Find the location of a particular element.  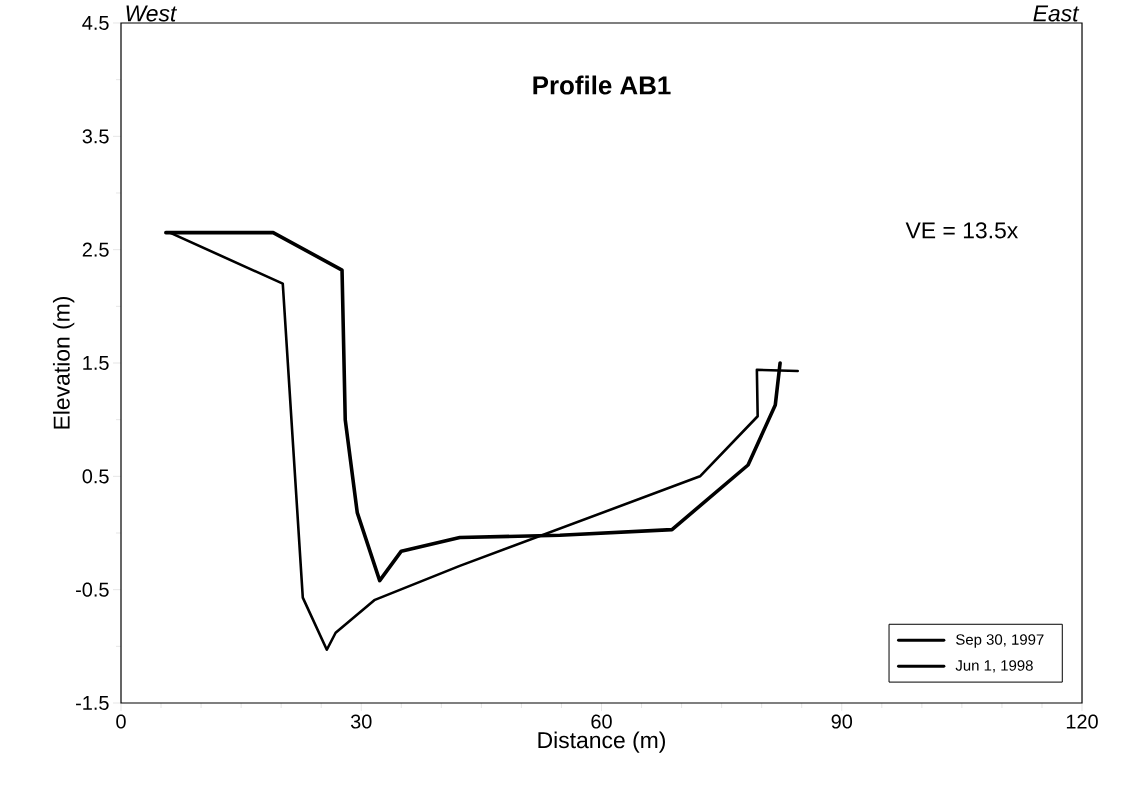

x-tick-label: 90 is located at coordinates (842, 721).